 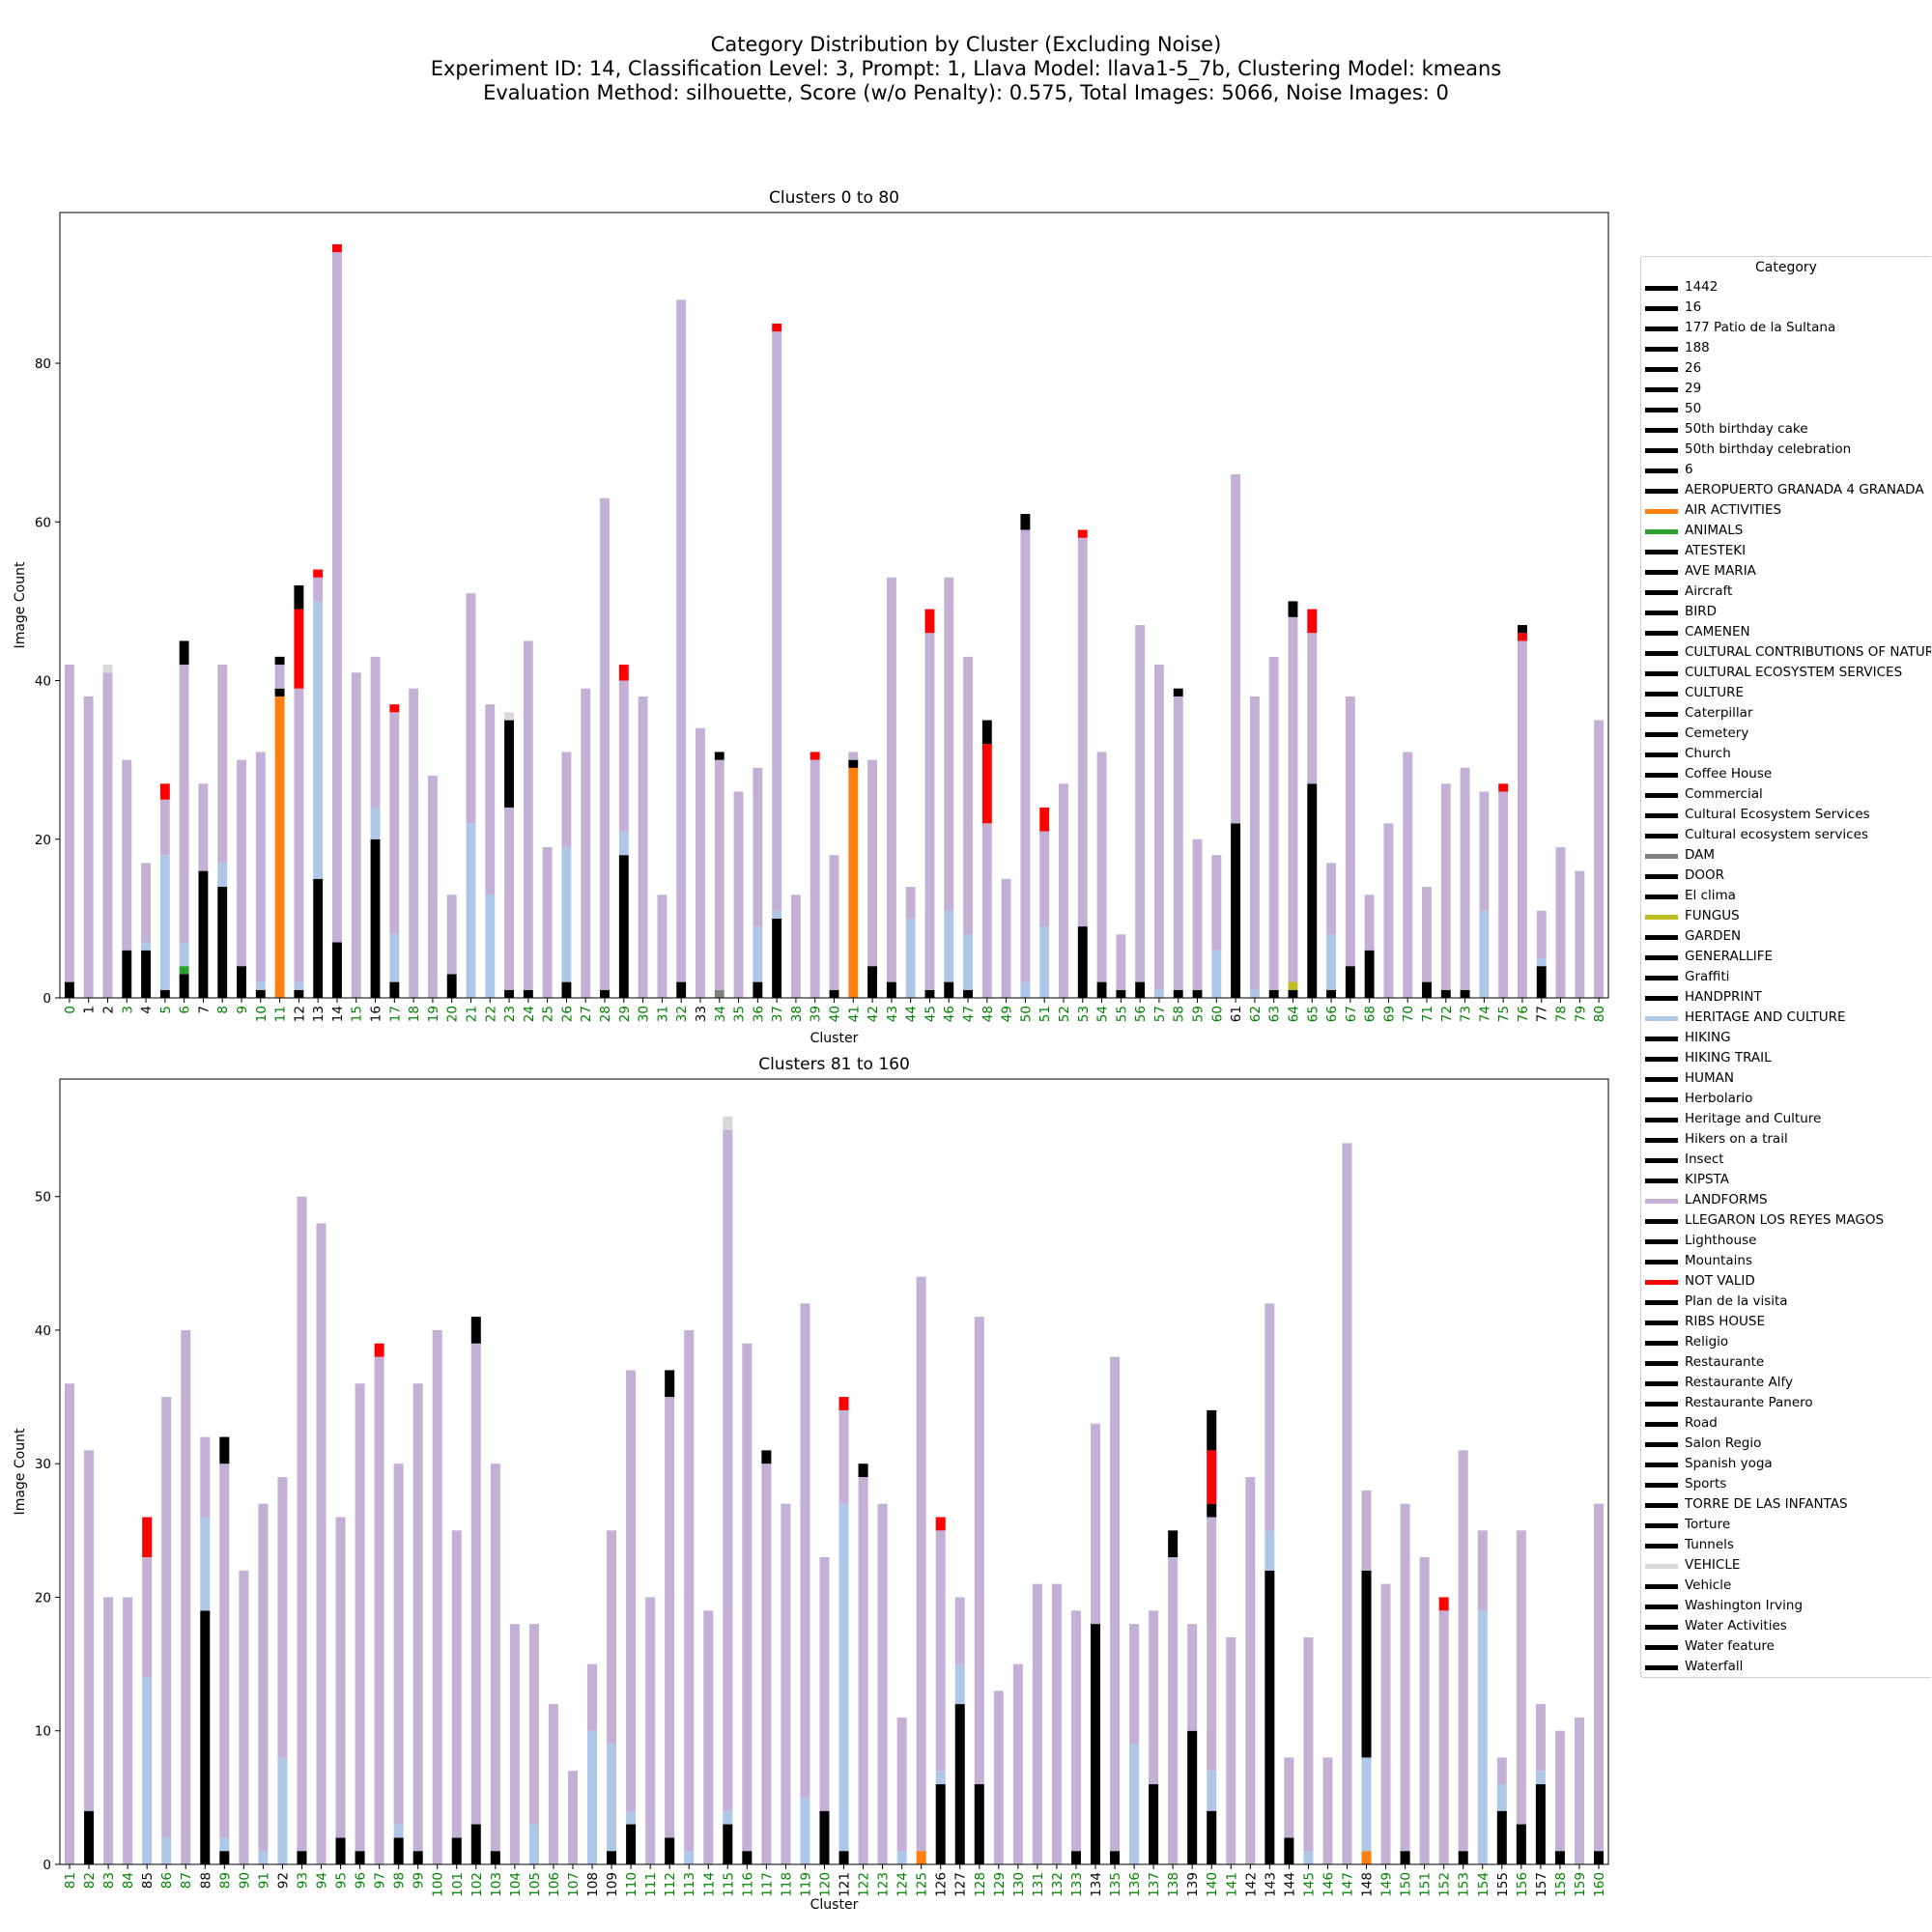 I want to click on legend-label: HERITAGE AND CULTURE, so click(x=1765, y=1017).